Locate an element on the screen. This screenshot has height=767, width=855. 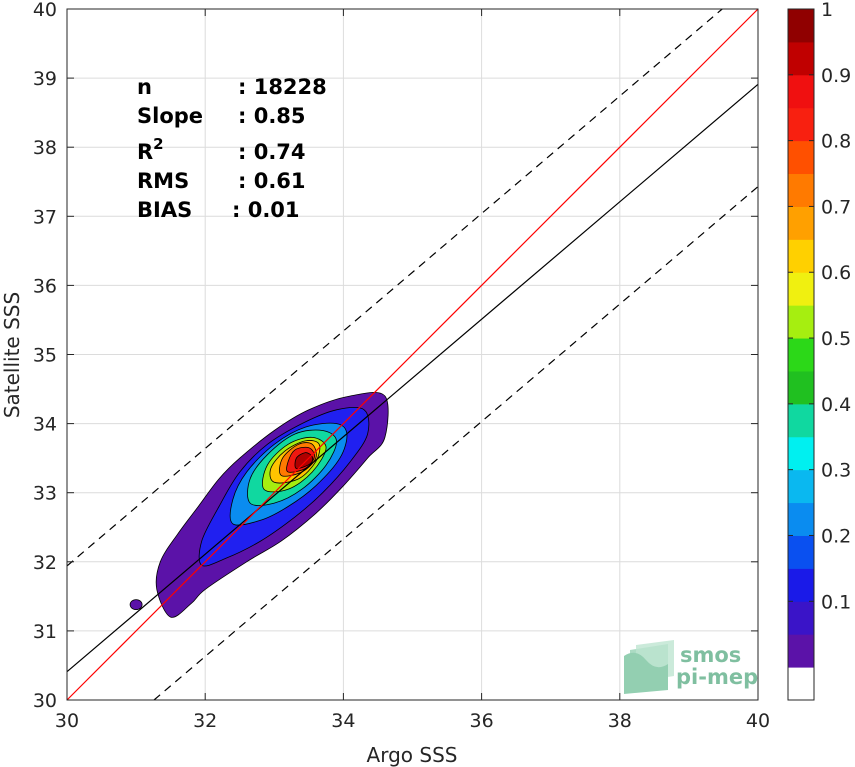
x-tick-label: 32 is located at coordinates (205, 721).